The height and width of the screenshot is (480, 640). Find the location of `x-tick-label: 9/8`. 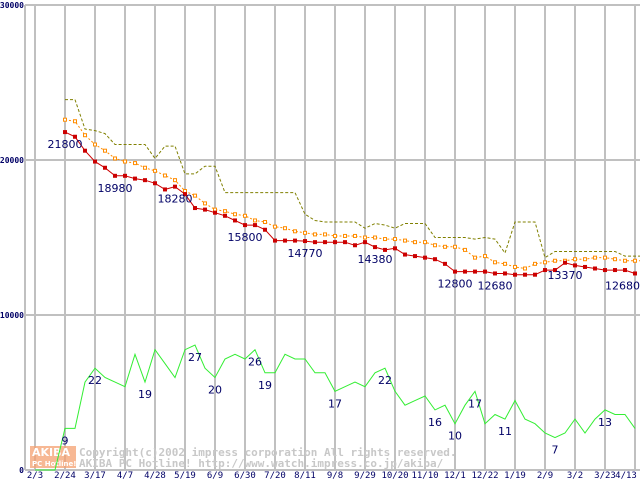

x-tick-label: 9/8 is located at coordinates (335, 475).